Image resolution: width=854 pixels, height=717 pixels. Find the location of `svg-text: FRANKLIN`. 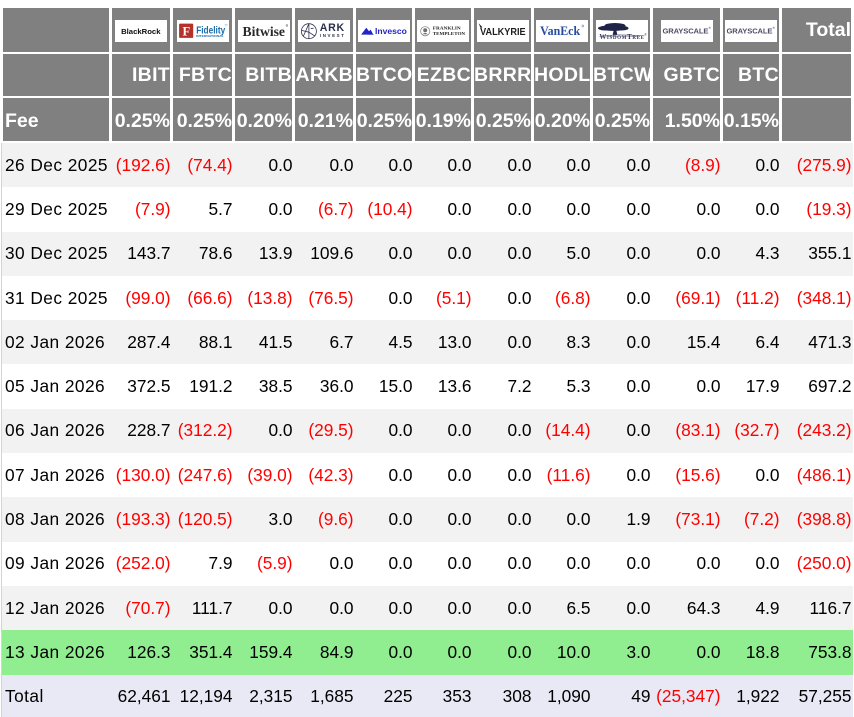

svg-text: FRANKLIN is located at coordinates (447, 28).